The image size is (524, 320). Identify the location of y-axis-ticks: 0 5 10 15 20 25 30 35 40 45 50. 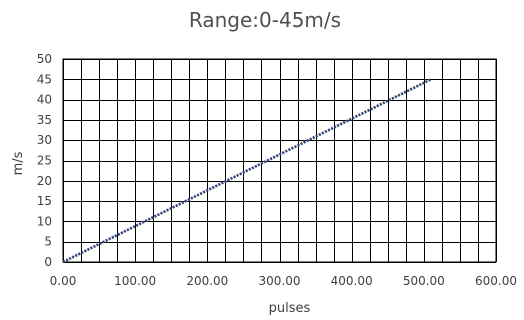
(44, 160).